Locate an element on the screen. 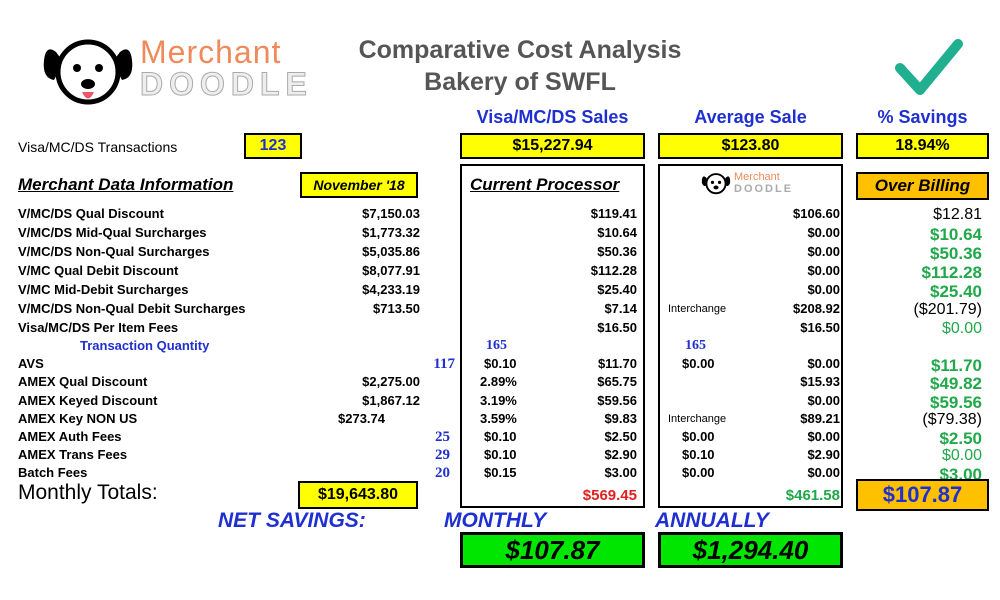 Image resolution: width=1000 pixels, height=600 pixels. over-billing-amount: $10.64 is located at coordinates (956, 234).